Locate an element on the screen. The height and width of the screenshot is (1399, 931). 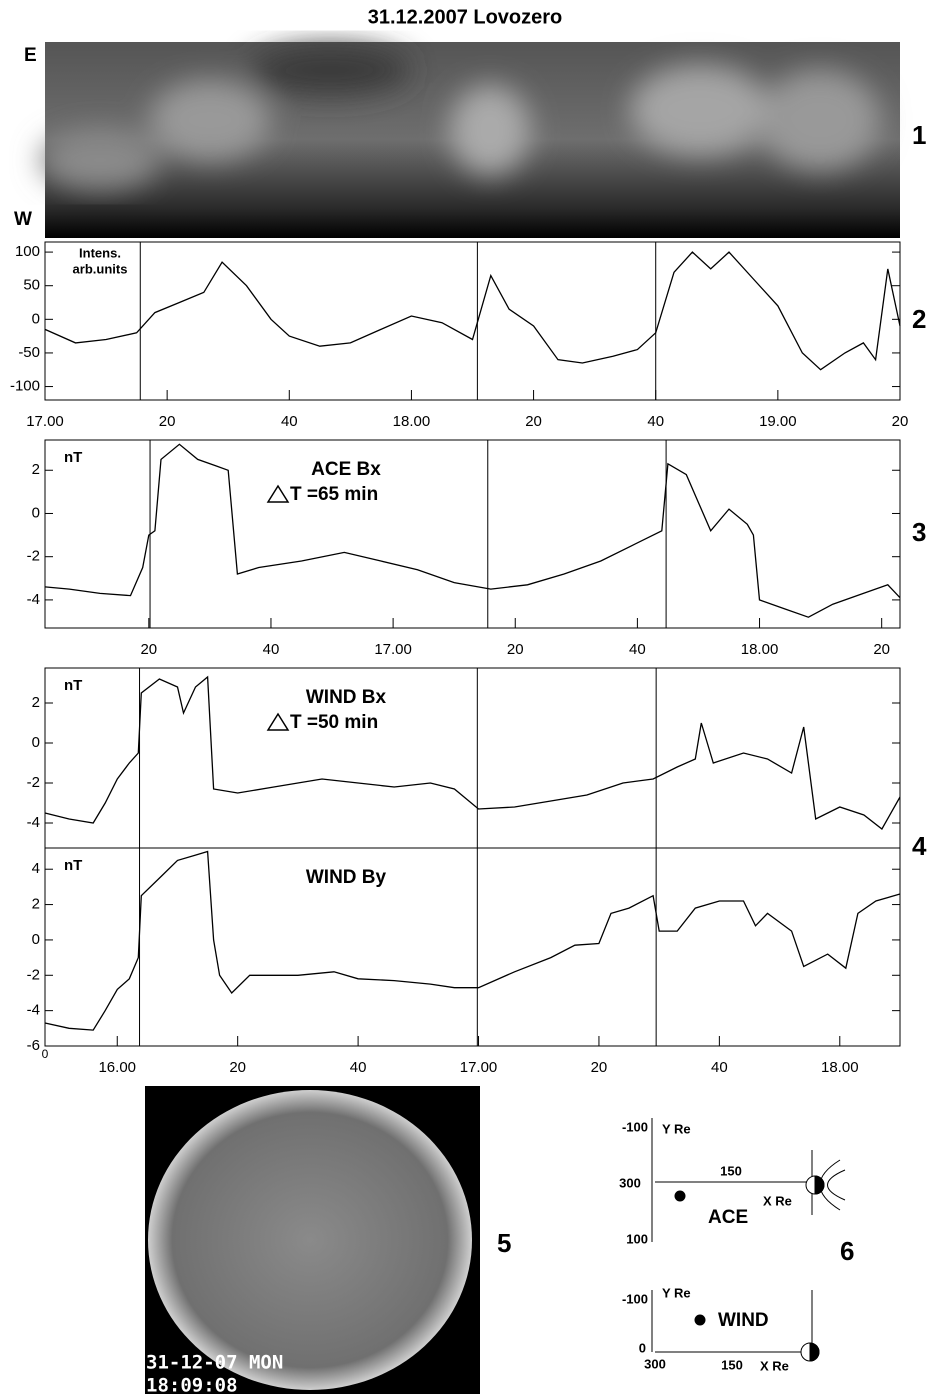
panel-label: 2 is located at coordinates (919, 319).